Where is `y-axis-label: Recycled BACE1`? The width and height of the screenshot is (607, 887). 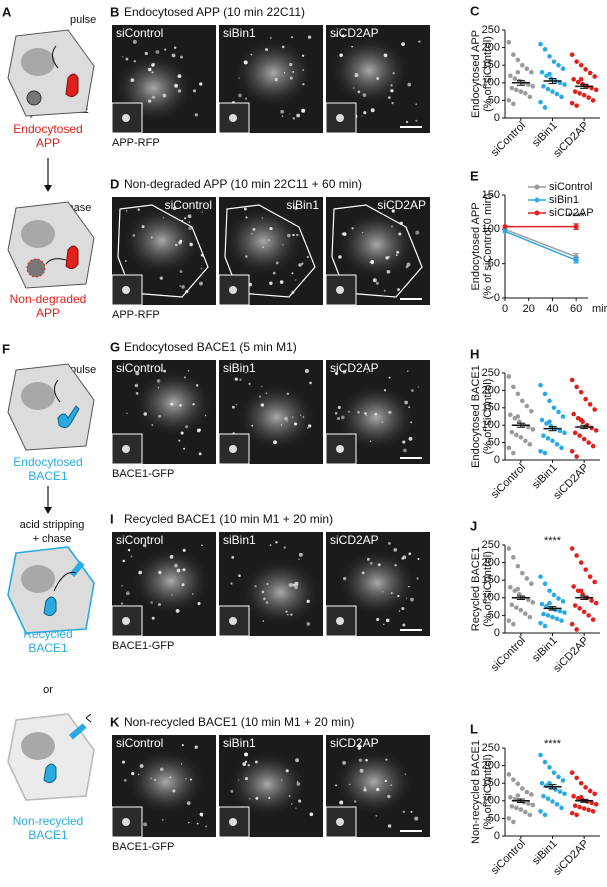 y-axis-label: Recycled BACE1 is located at coordinates (476, 589).